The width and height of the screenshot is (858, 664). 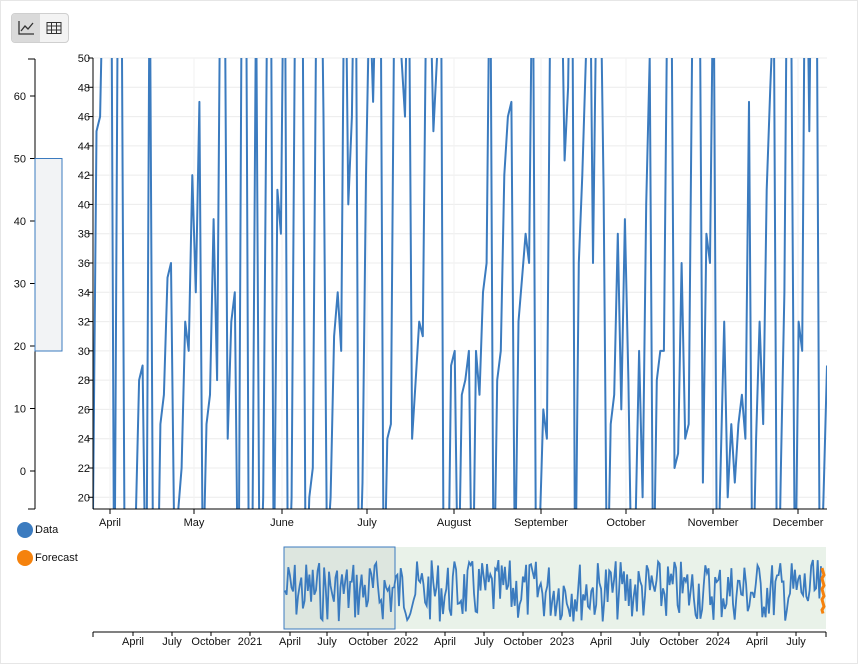 What do you see at coordinates (84, 118) in the screenshot?
I see `y-axis-tick-label: 46` at bounding box center [84, 118].